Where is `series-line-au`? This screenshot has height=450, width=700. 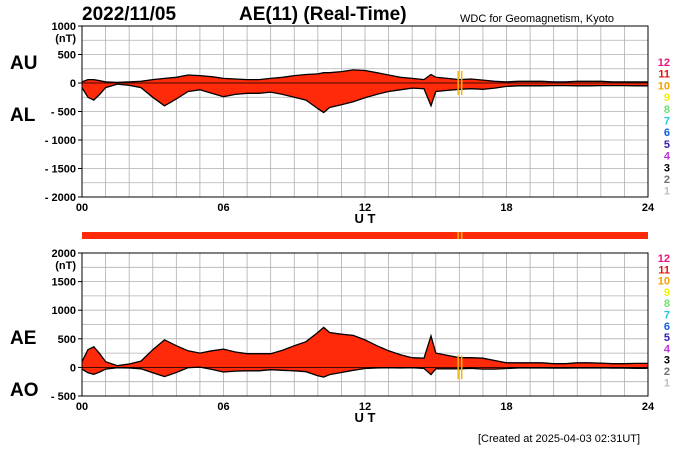 series-line-au is located at coordinates (364, 76).